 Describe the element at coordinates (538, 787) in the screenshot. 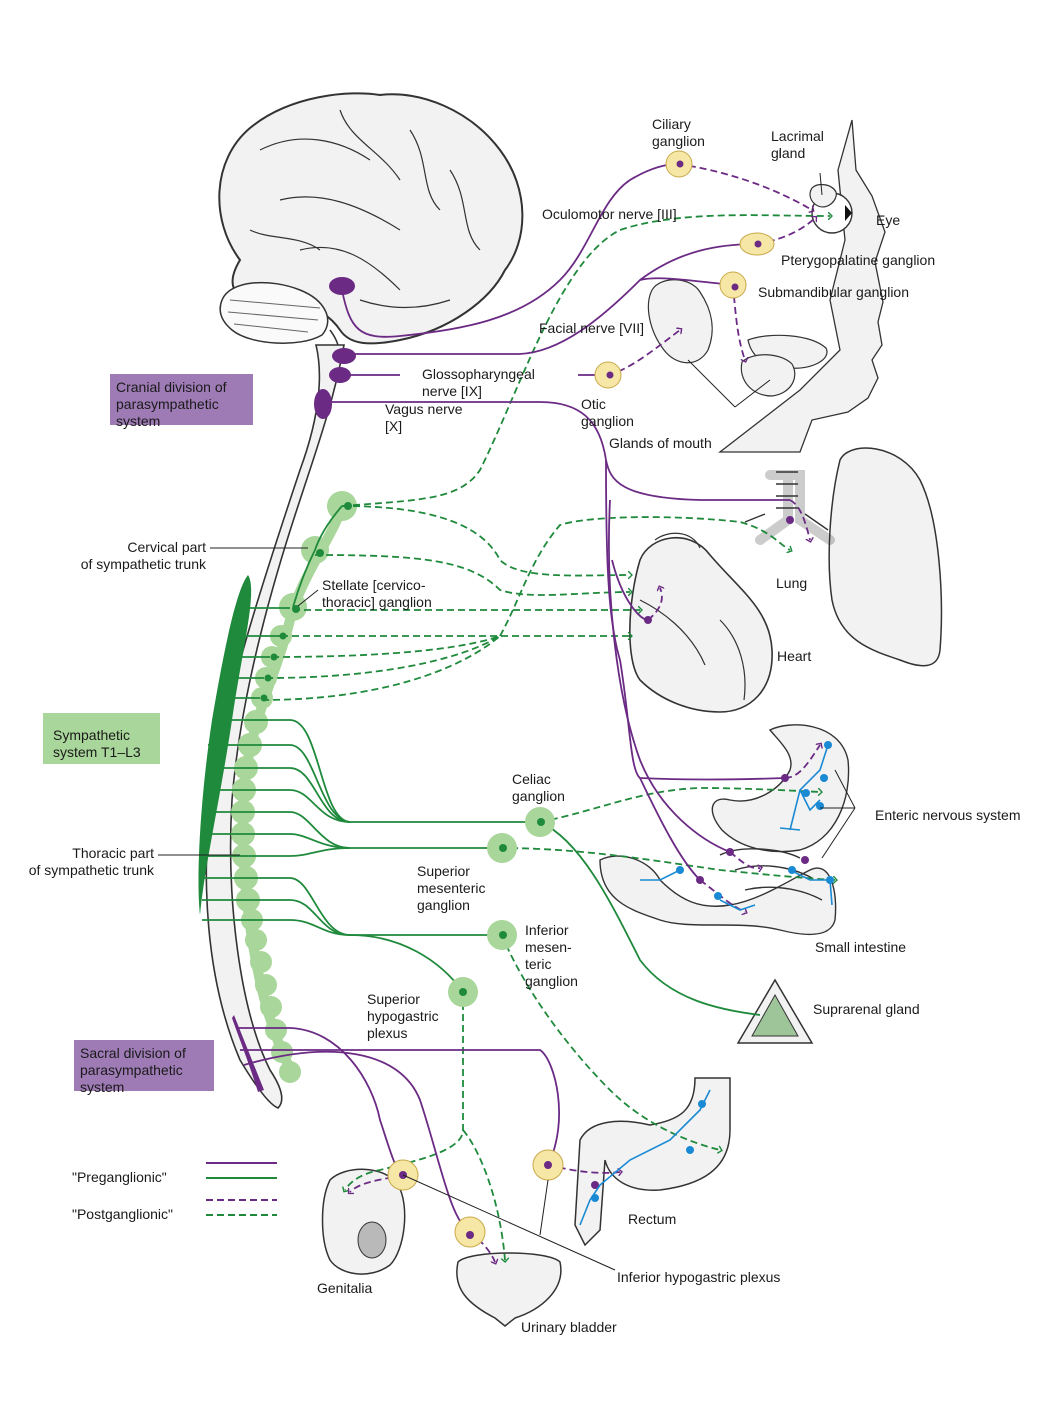

I see `label-celiac-ganglion: Celiac ganglion` at that location.